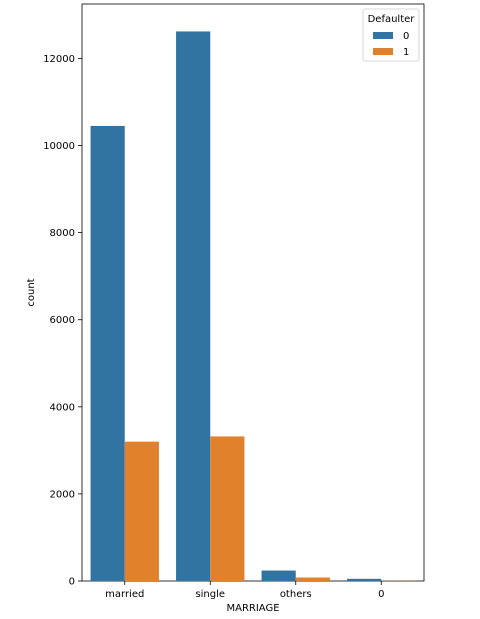  I want to click on legend: Defaulter 01, so click(391, 35).